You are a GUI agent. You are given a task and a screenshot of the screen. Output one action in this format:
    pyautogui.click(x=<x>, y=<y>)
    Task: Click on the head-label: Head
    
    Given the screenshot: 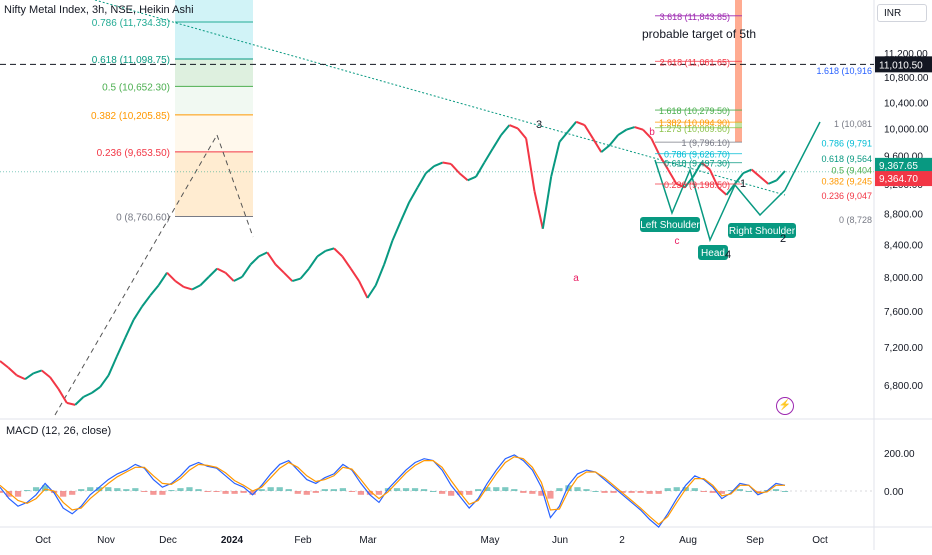 What is the action you would take?
    pyautogui.click(x=713, y=253)
    